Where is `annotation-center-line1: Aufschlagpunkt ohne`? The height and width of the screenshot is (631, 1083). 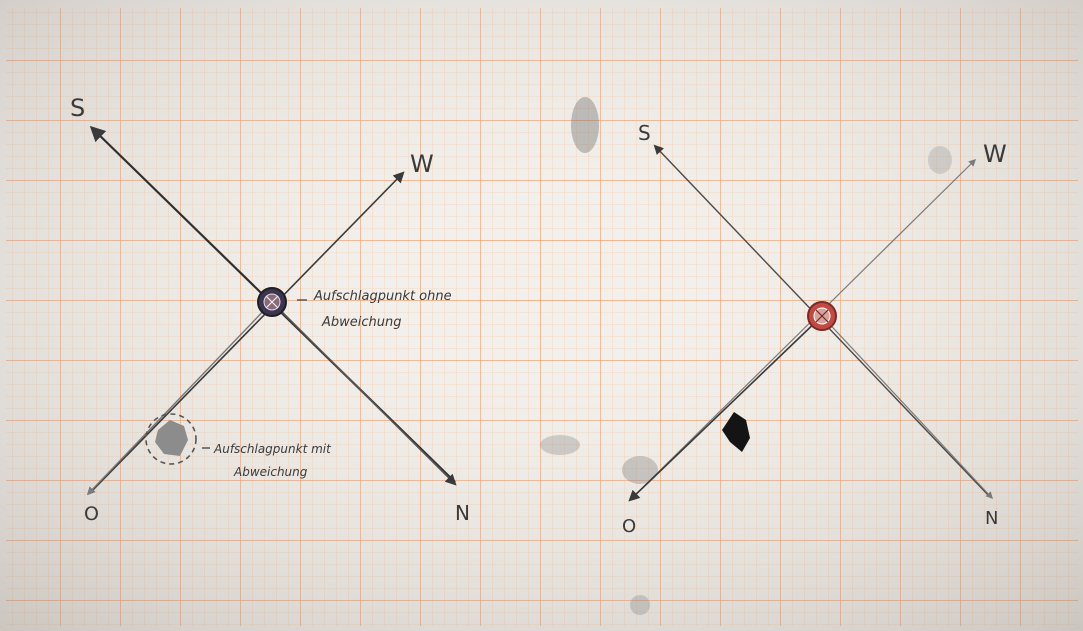 annotation-center-line1: Aufschlagpunkt ohne is located at coordinates (382, 296).